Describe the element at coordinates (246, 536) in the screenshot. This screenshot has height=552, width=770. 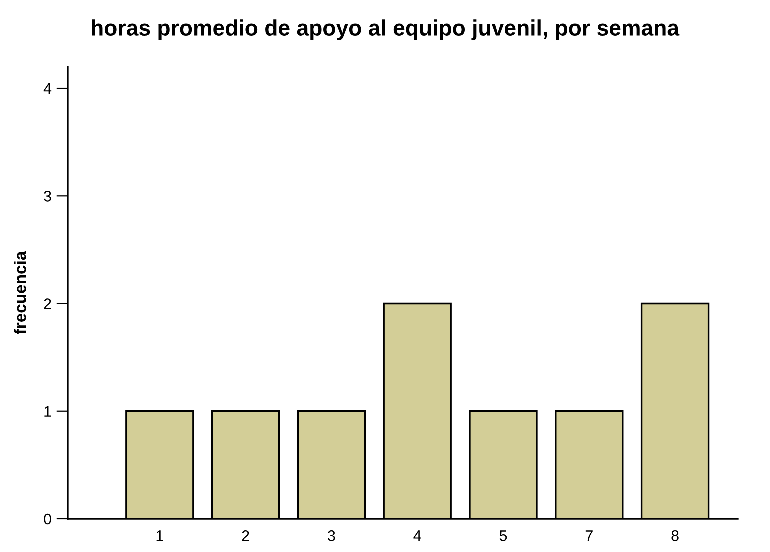
I see `x-tick-label: 2` at that location.